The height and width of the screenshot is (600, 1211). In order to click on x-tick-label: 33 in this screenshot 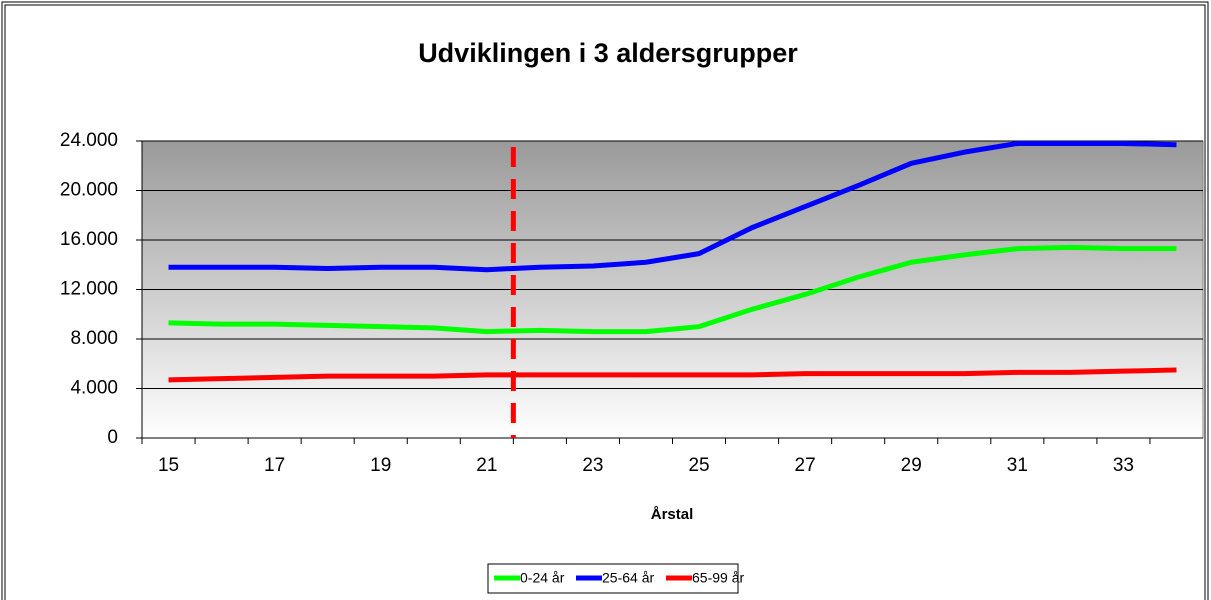, I will do `click(1123, 465)`.